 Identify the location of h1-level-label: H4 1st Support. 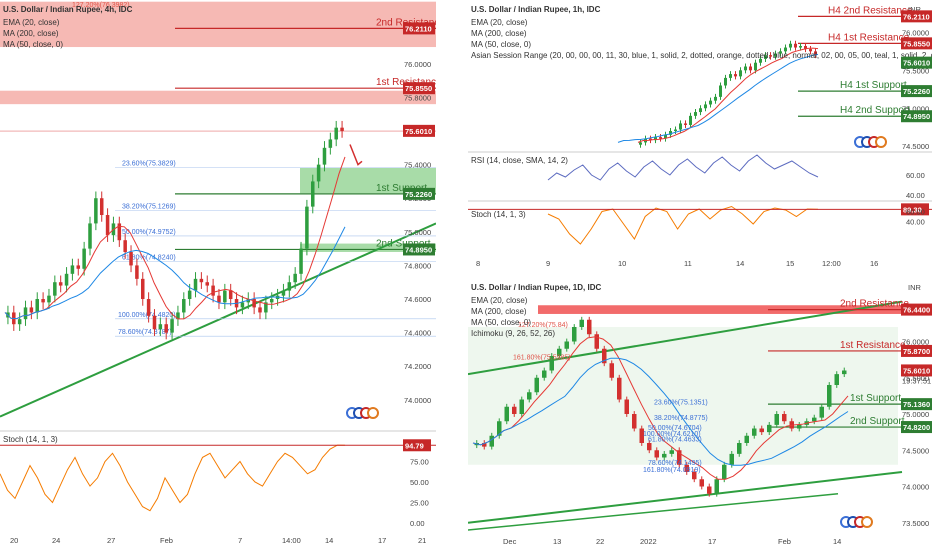
(873, 85).